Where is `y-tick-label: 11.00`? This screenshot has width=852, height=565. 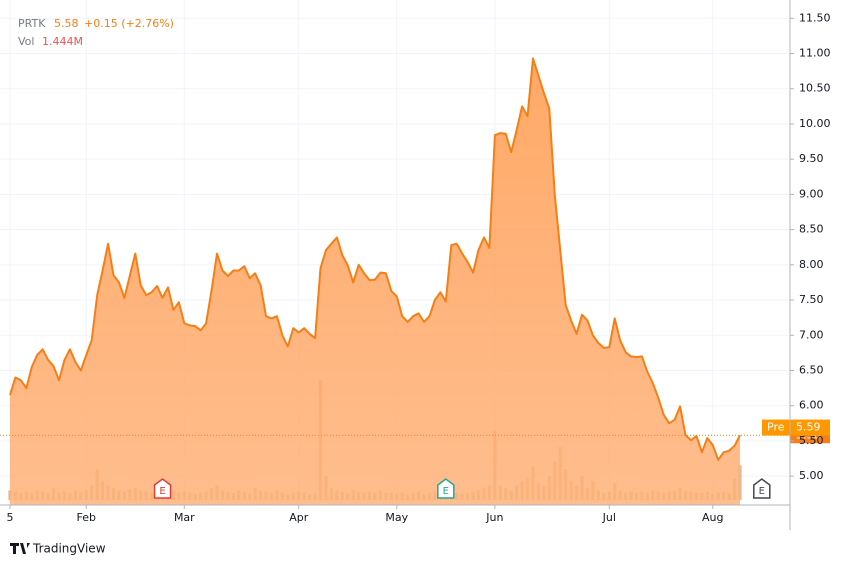
y-tick-label: 11.00 is located at coordinates (815, 53).